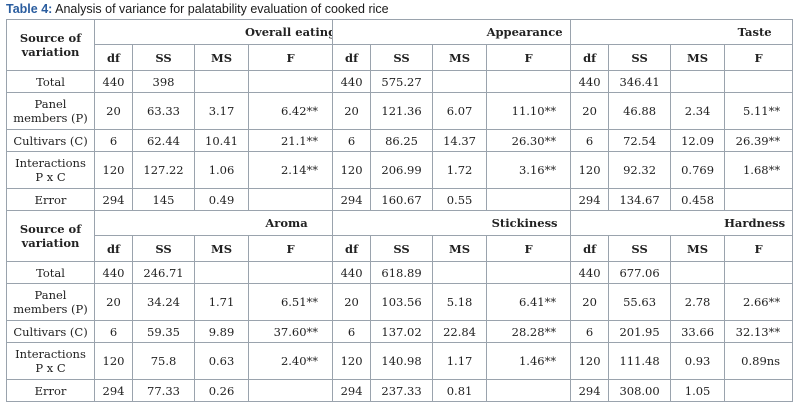  What do you see at coordinates (529, 331) in the screenshot?
I see `table-cell: 28.28**` at bounding box center [529, 331].